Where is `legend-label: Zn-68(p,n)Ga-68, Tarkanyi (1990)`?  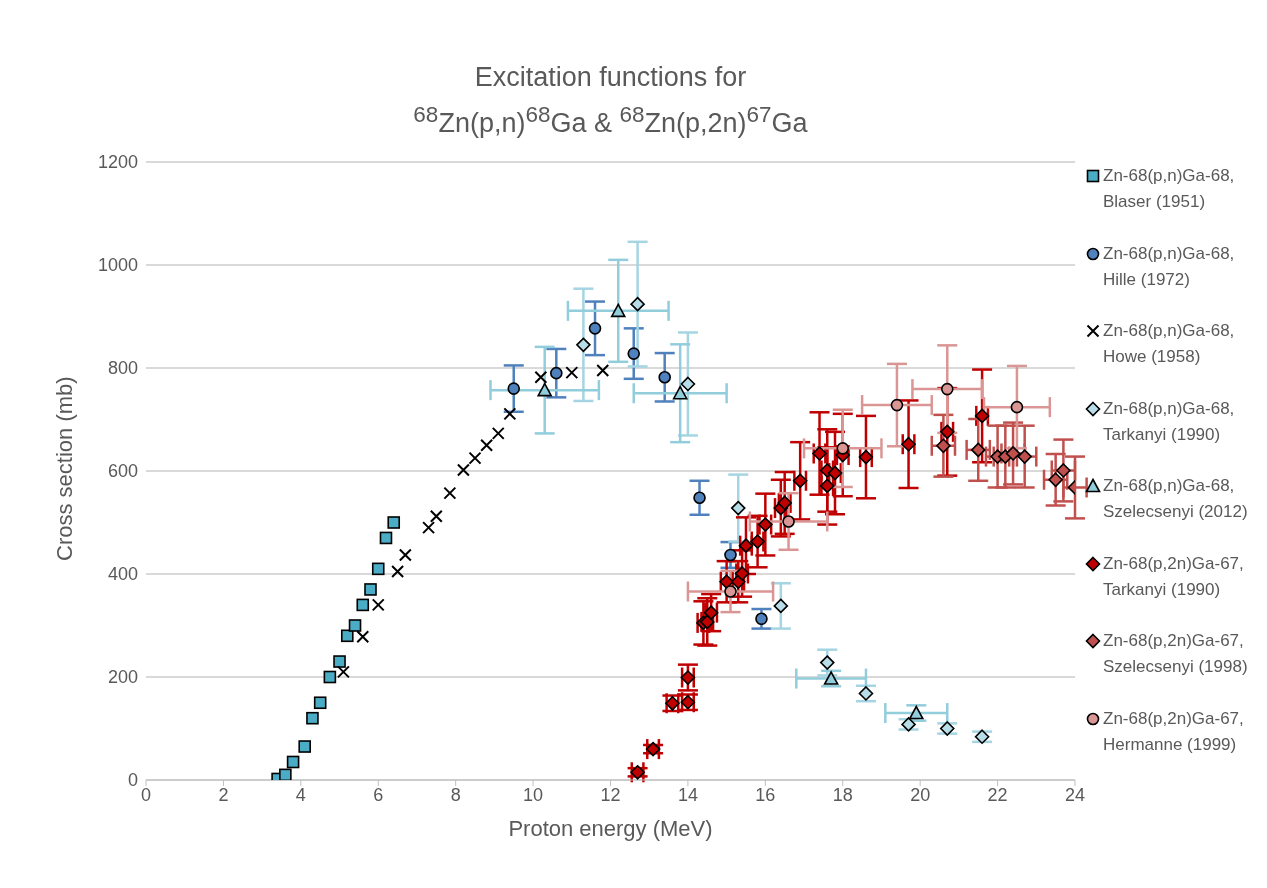
legend-label: Zn-68(p,n)Ga-68, Tarkanyi (1990) is located at coordinates (1169, 421).